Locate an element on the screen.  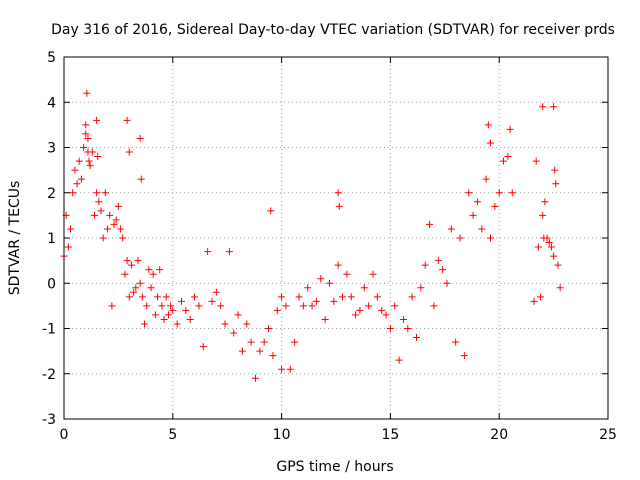
y-tick-label: 5 is located at coordinates (51, 58).